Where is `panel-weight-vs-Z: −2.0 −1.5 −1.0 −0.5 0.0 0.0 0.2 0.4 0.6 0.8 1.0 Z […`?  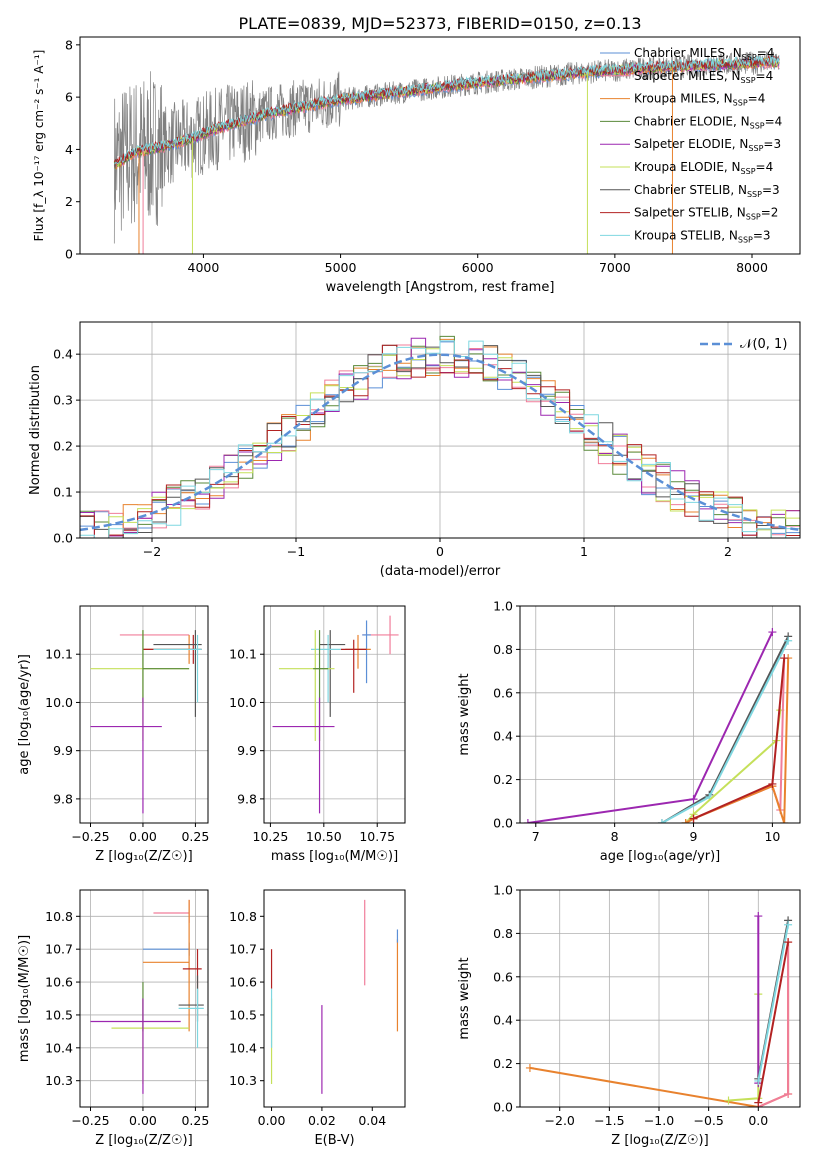
panel-weight-vs-Z: −2.0 −1.5 −1.0 −0.5 0.0 0.0 0.2 0.4 0.6 0.8 1.0 Z [… is located at coordinates (629, 1015).